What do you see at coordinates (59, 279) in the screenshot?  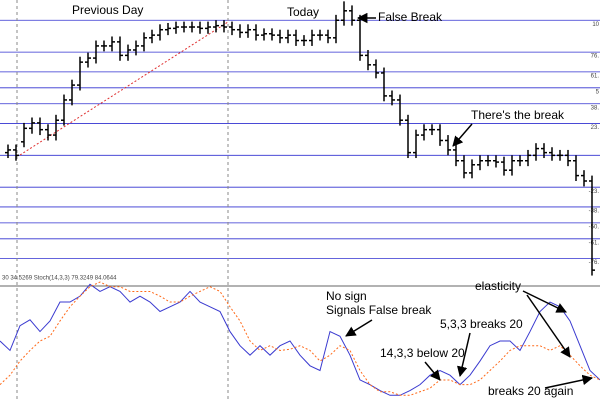 I see `indicator-header: 30 34.5269 Stoch(14,3,3) 79.3249 84.0644` at bounding box center [59, 279].